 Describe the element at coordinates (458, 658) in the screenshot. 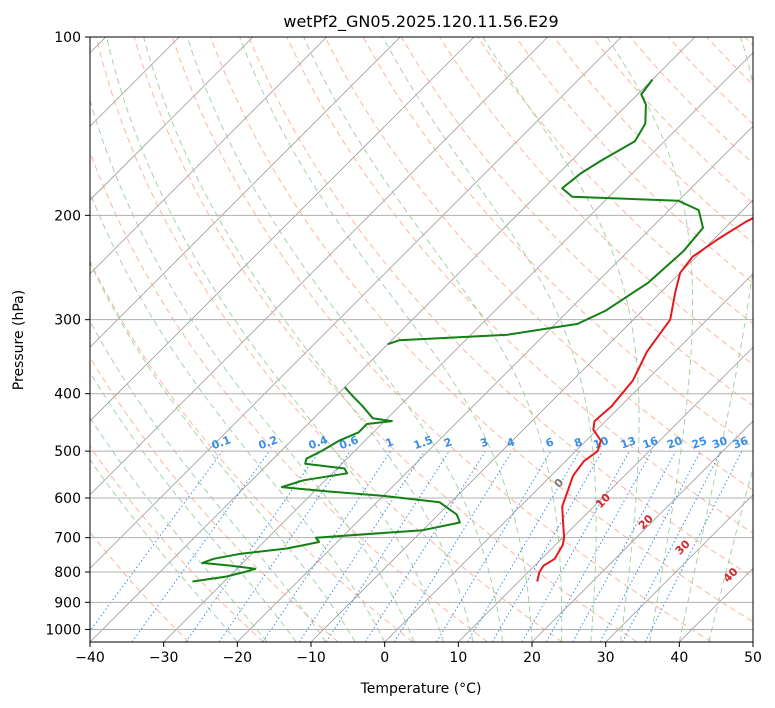

I see `x-tick-label: 10` at that location.